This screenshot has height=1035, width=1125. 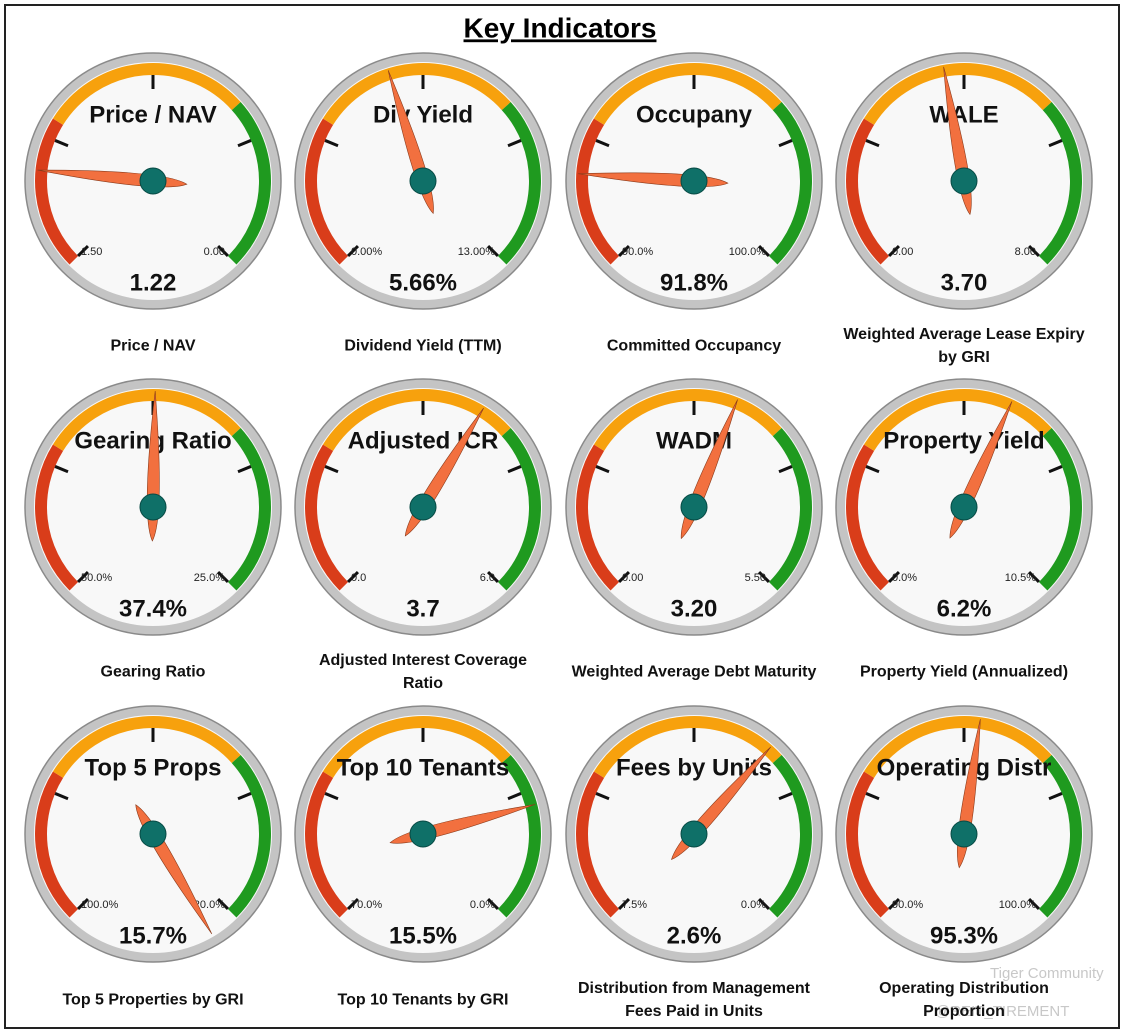 I want to click on gauge-min-label: 7.5%, so click(x=634, y=905).